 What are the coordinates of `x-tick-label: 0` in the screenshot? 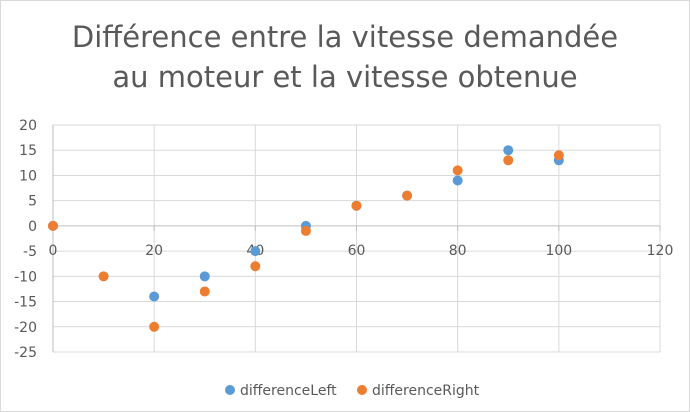 It's located at (53, 251).